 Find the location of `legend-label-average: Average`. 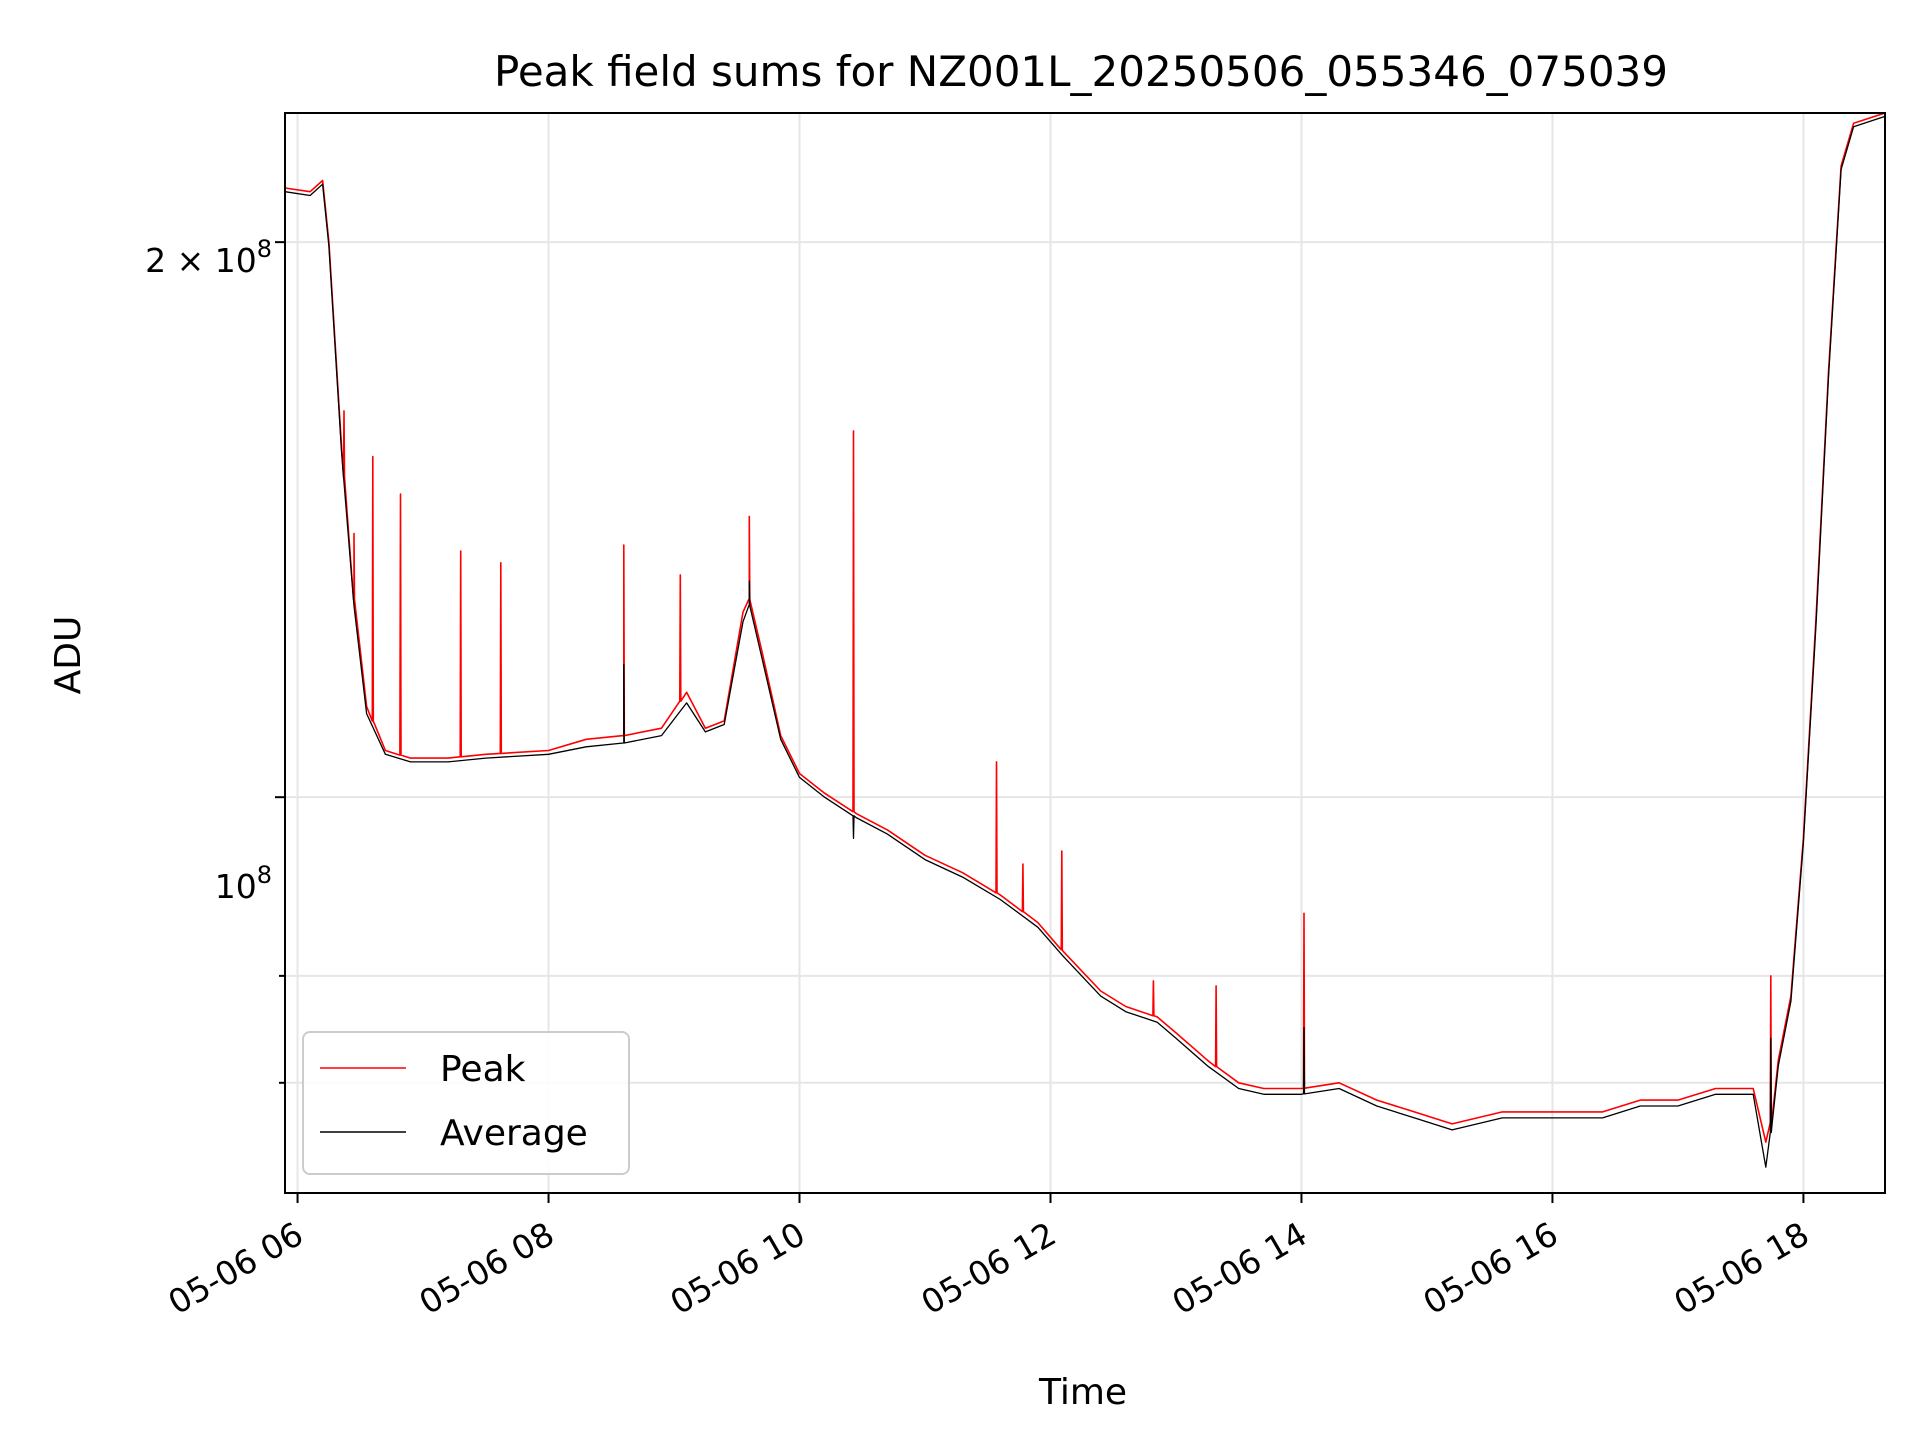

legend-label-average: Average is located at coordinates (514, 1133).